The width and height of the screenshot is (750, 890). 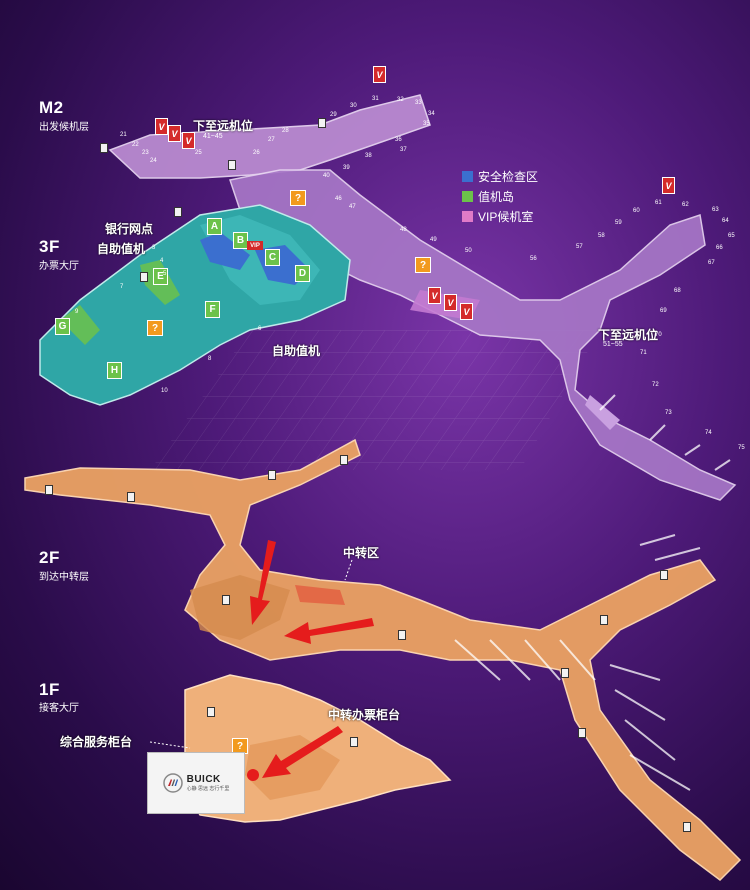 I want to click on legend-security: 安全检查区, so click(x=500, y=176).